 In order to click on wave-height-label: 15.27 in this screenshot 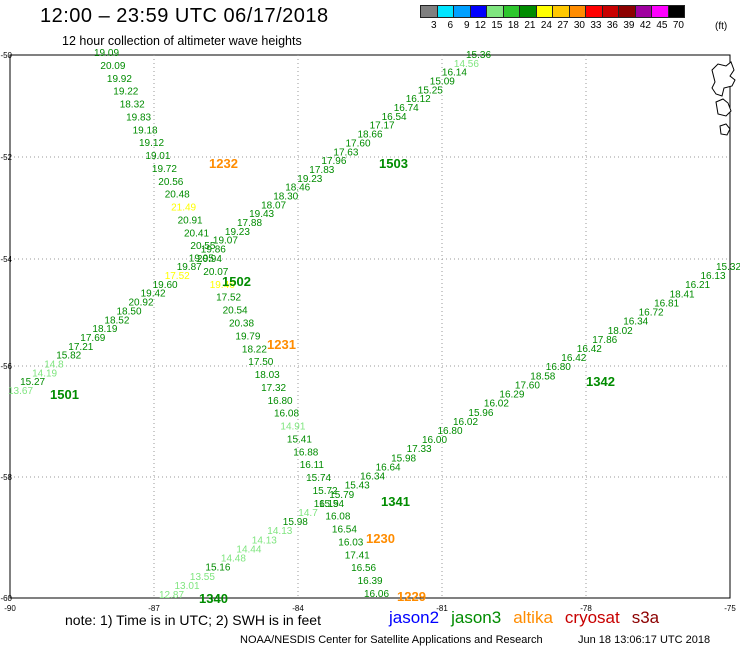, I will do `click(32, 382)`.